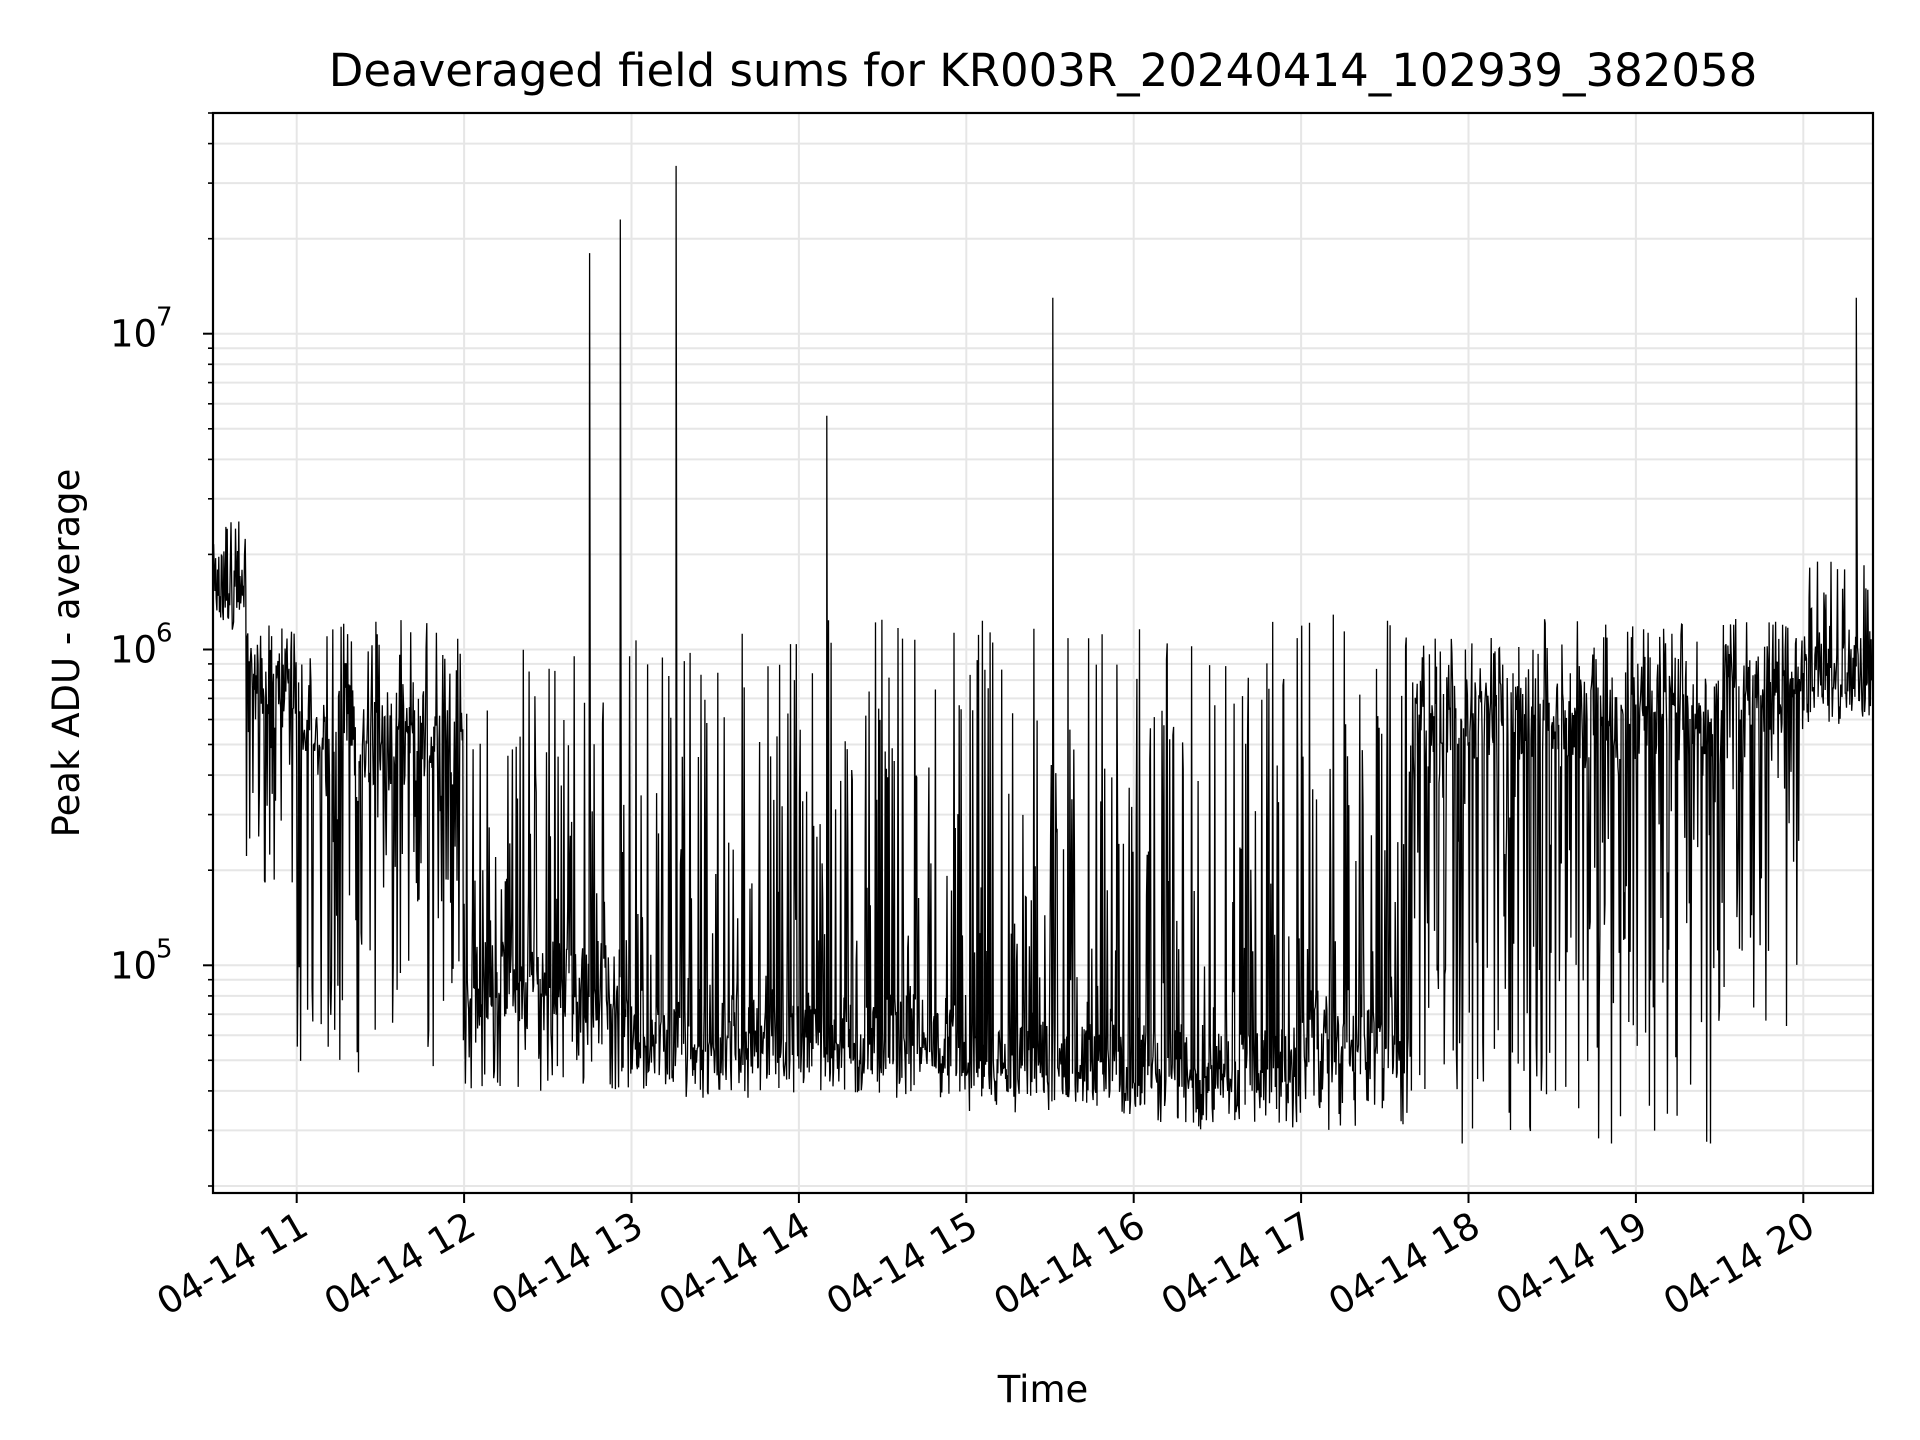  I want to click on y-tick-label: 10⁶, so click(141, 645).